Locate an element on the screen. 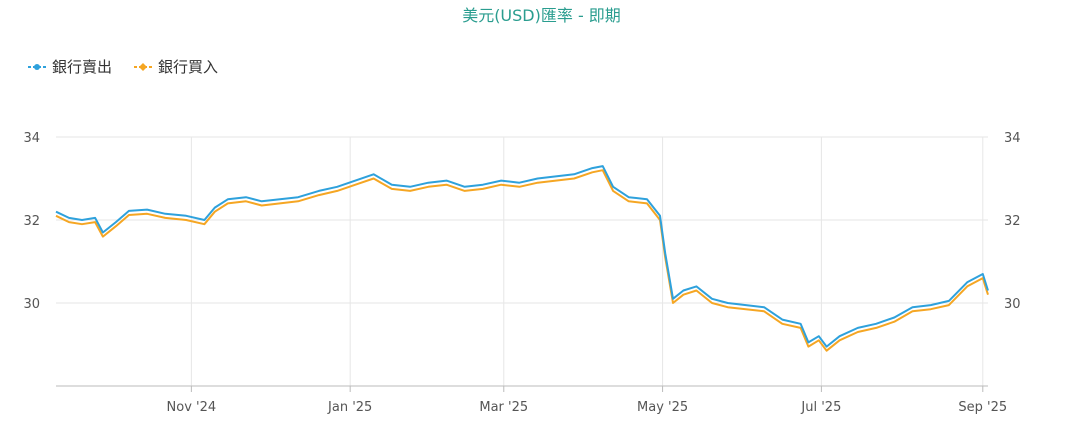 This screenshot has width=1083, height=421. legend-swatch-buy is located at coordinates (143, 66).